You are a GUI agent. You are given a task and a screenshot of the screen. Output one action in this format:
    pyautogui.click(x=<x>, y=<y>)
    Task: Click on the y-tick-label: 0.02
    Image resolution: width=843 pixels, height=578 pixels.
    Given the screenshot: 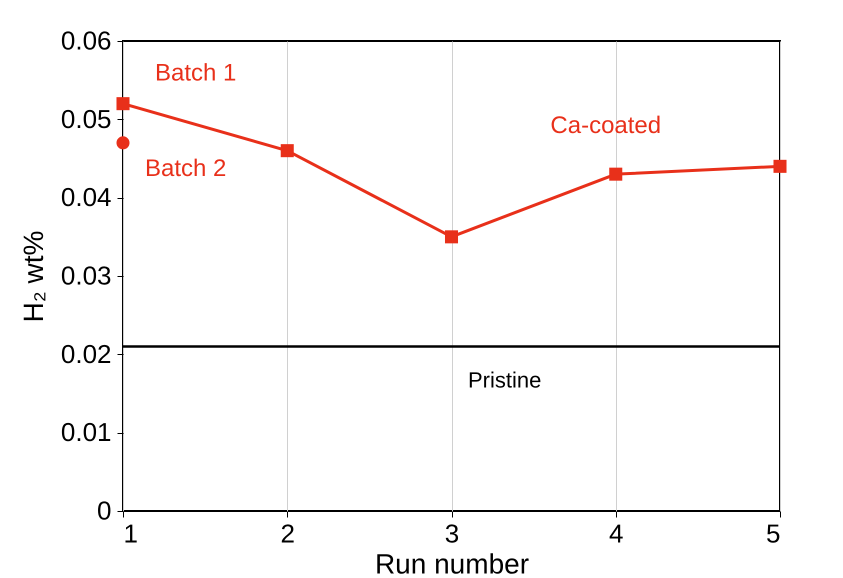 What is the action you would take?
    pyautogui.click(x=86, y=353)
    